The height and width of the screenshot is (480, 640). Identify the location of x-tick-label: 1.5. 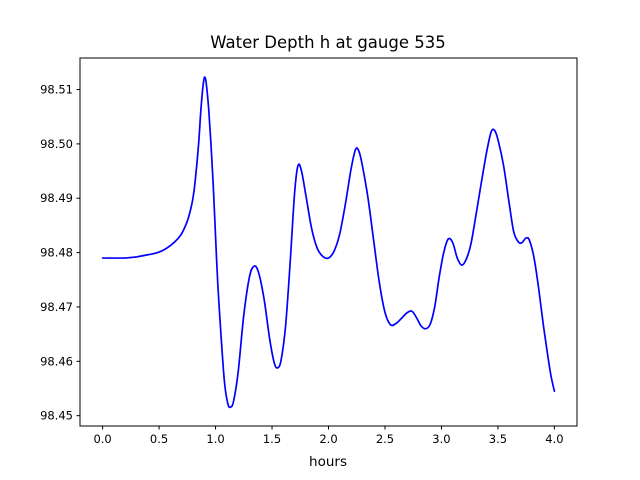
(272, 439).